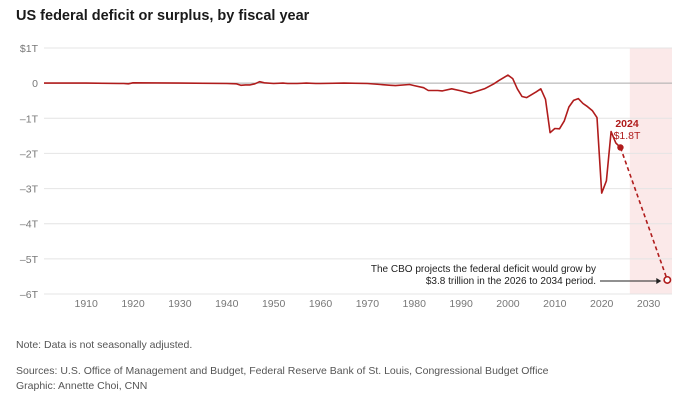 This screenshot has height=400, width=690. What do you see at coordinates (133, 304) in the screenshot?
I see `x-tick-label: 1920` at bounding box center [133, 304].